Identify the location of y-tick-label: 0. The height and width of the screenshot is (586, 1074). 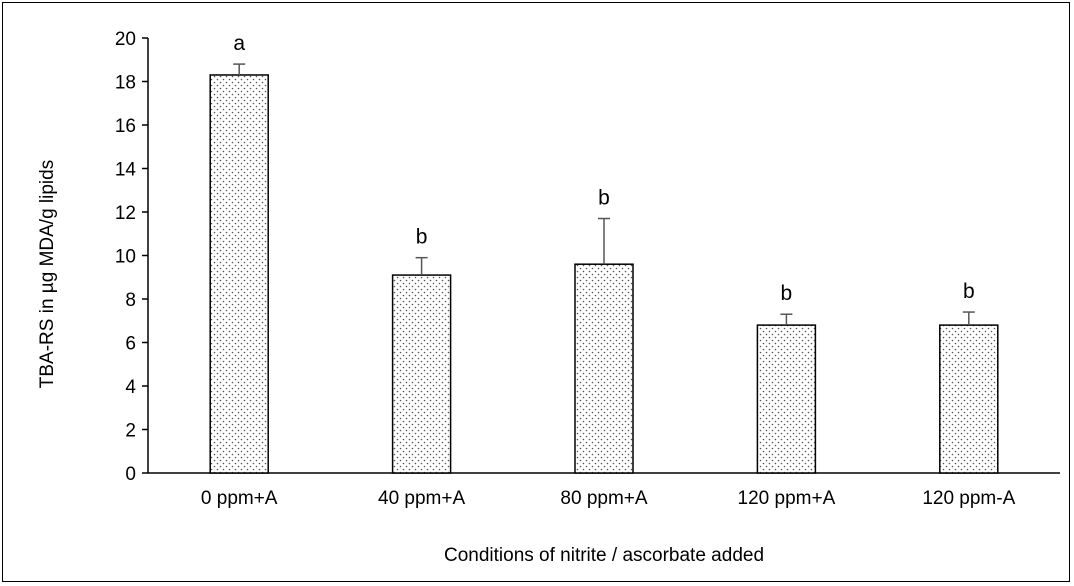
(130, 474).